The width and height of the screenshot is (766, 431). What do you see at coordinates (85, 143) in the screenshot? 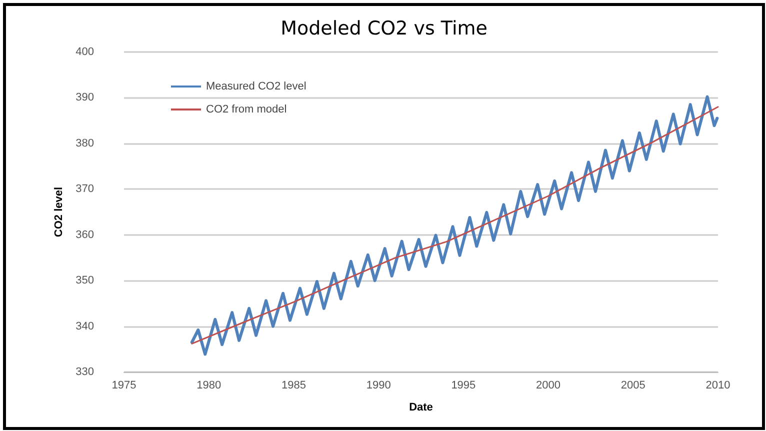
I see `y-tick-label: 380` at bounding box center [85, 143].